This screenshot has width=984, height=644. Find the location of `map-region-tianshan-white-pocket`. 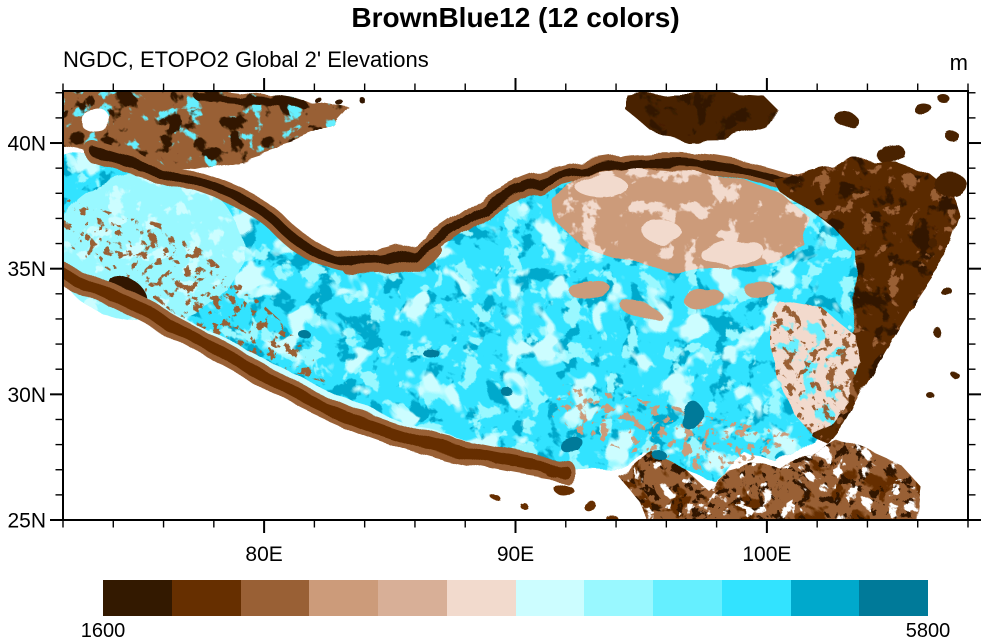

map-region-tianshan-white-pocket is located at coordinates (95, 120).